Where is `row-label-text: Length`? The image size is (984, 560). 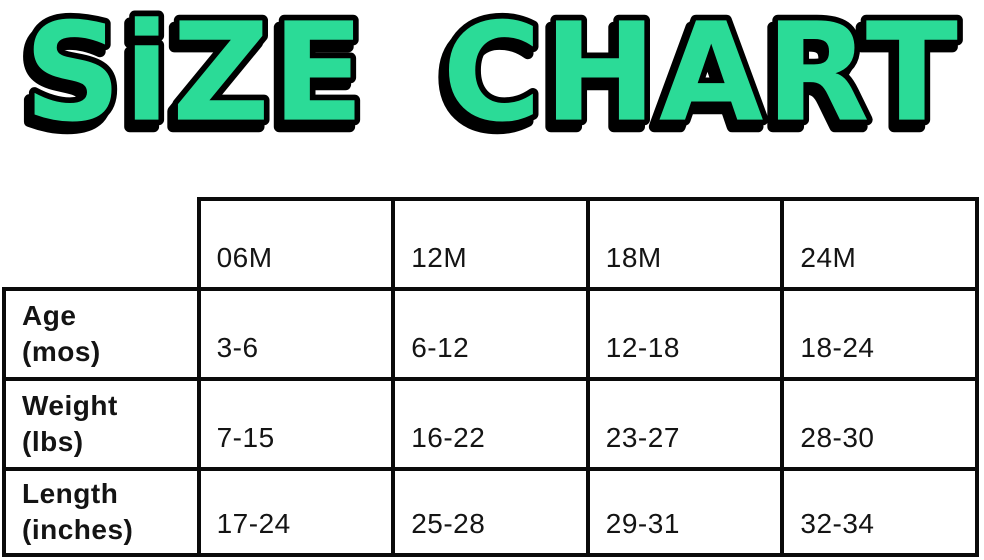
row-label-text: Length is located at coordinates (70, 494).